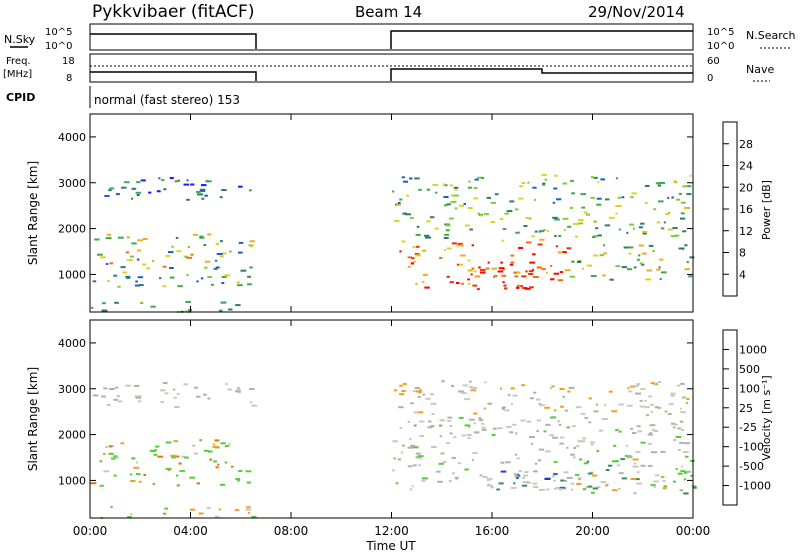  Describe the element at coordinates (748, 427) in the screenshot. I see `colorbar-tick-label: -25` at that location.